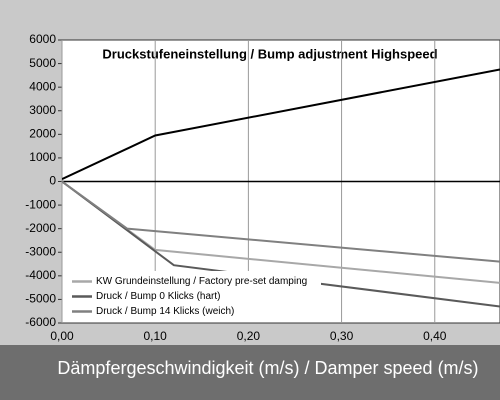 This screenshot has height=400, width=500. Describe the element at coordinates (40, 251) in the screenshot. I see `y-tick-label: -3000` at that location.